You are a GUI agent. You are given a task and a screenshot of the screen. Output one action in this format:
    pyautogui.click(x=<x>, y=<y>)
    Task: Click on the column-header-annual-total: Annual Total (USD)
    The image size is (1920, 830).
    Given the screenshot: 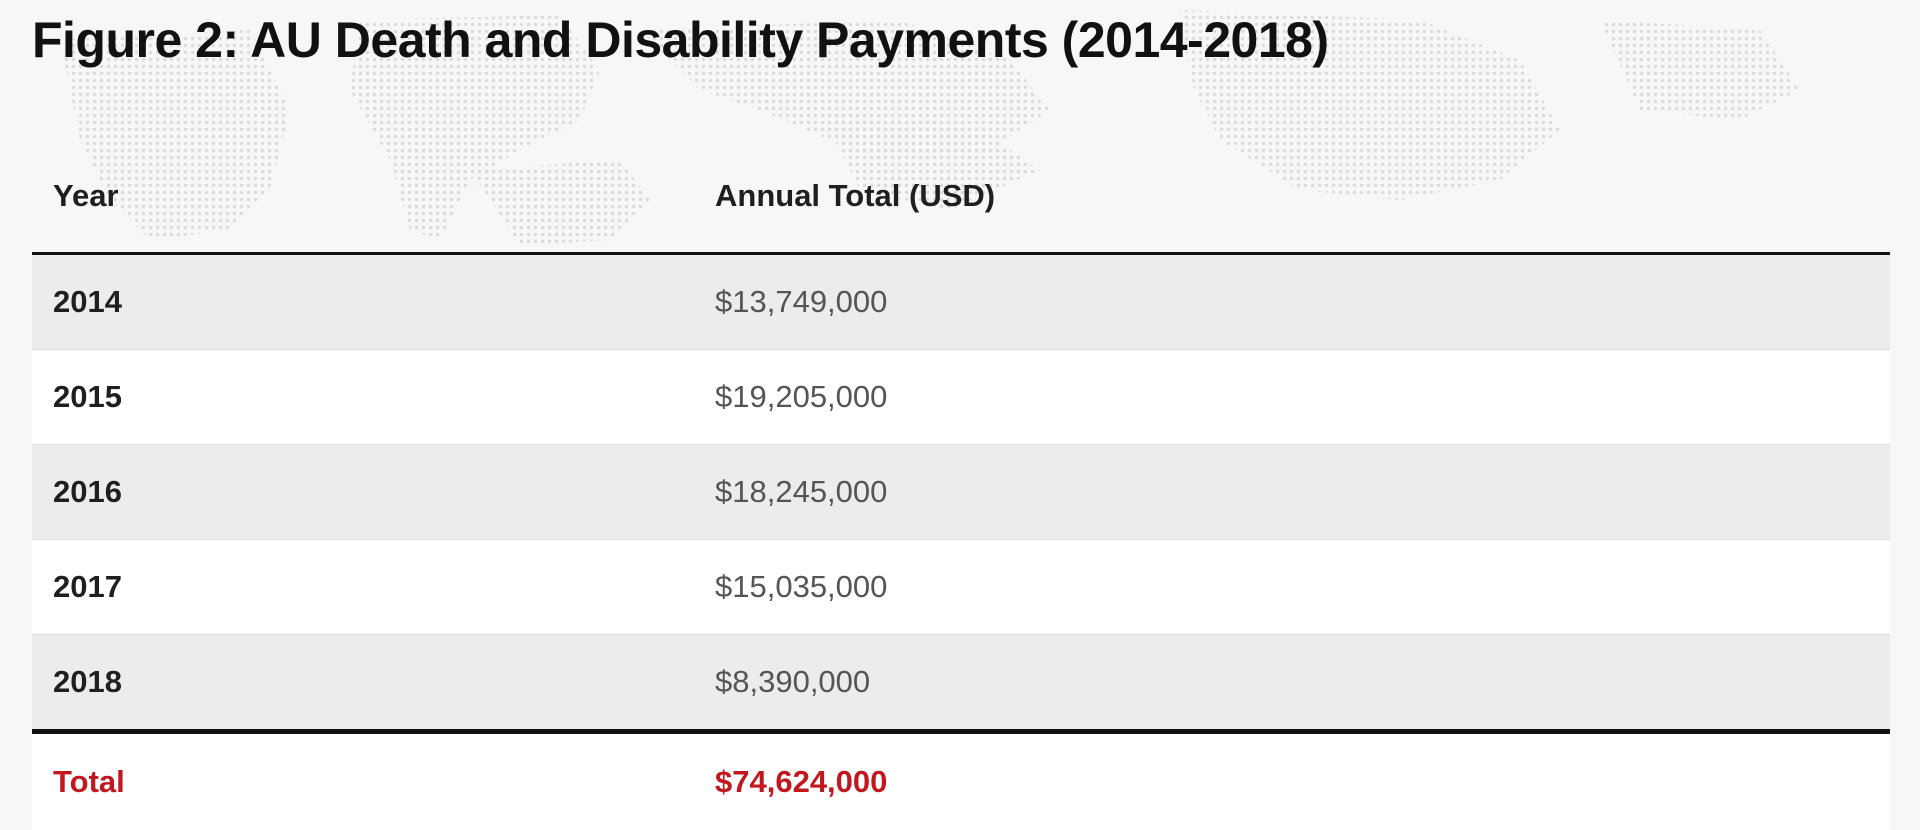 What is the action you would take?
    pyautogui.click(x=1292, y=202)
    